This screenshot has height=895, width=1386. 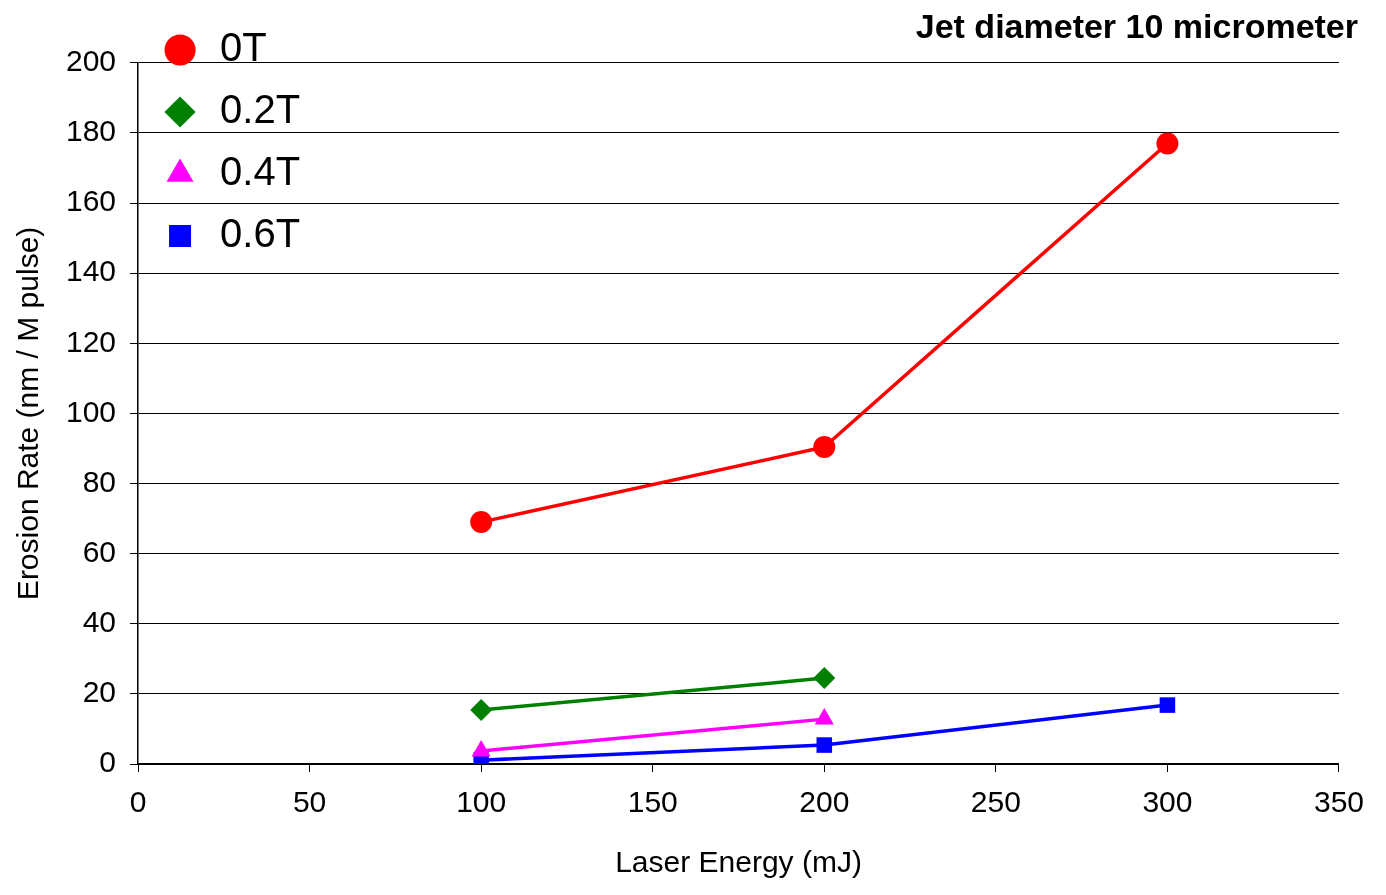 What do you see at coordinates (260, 109) in the screenshot?
I see `legend-label: 0.2T` at bounding box center [260, 109].